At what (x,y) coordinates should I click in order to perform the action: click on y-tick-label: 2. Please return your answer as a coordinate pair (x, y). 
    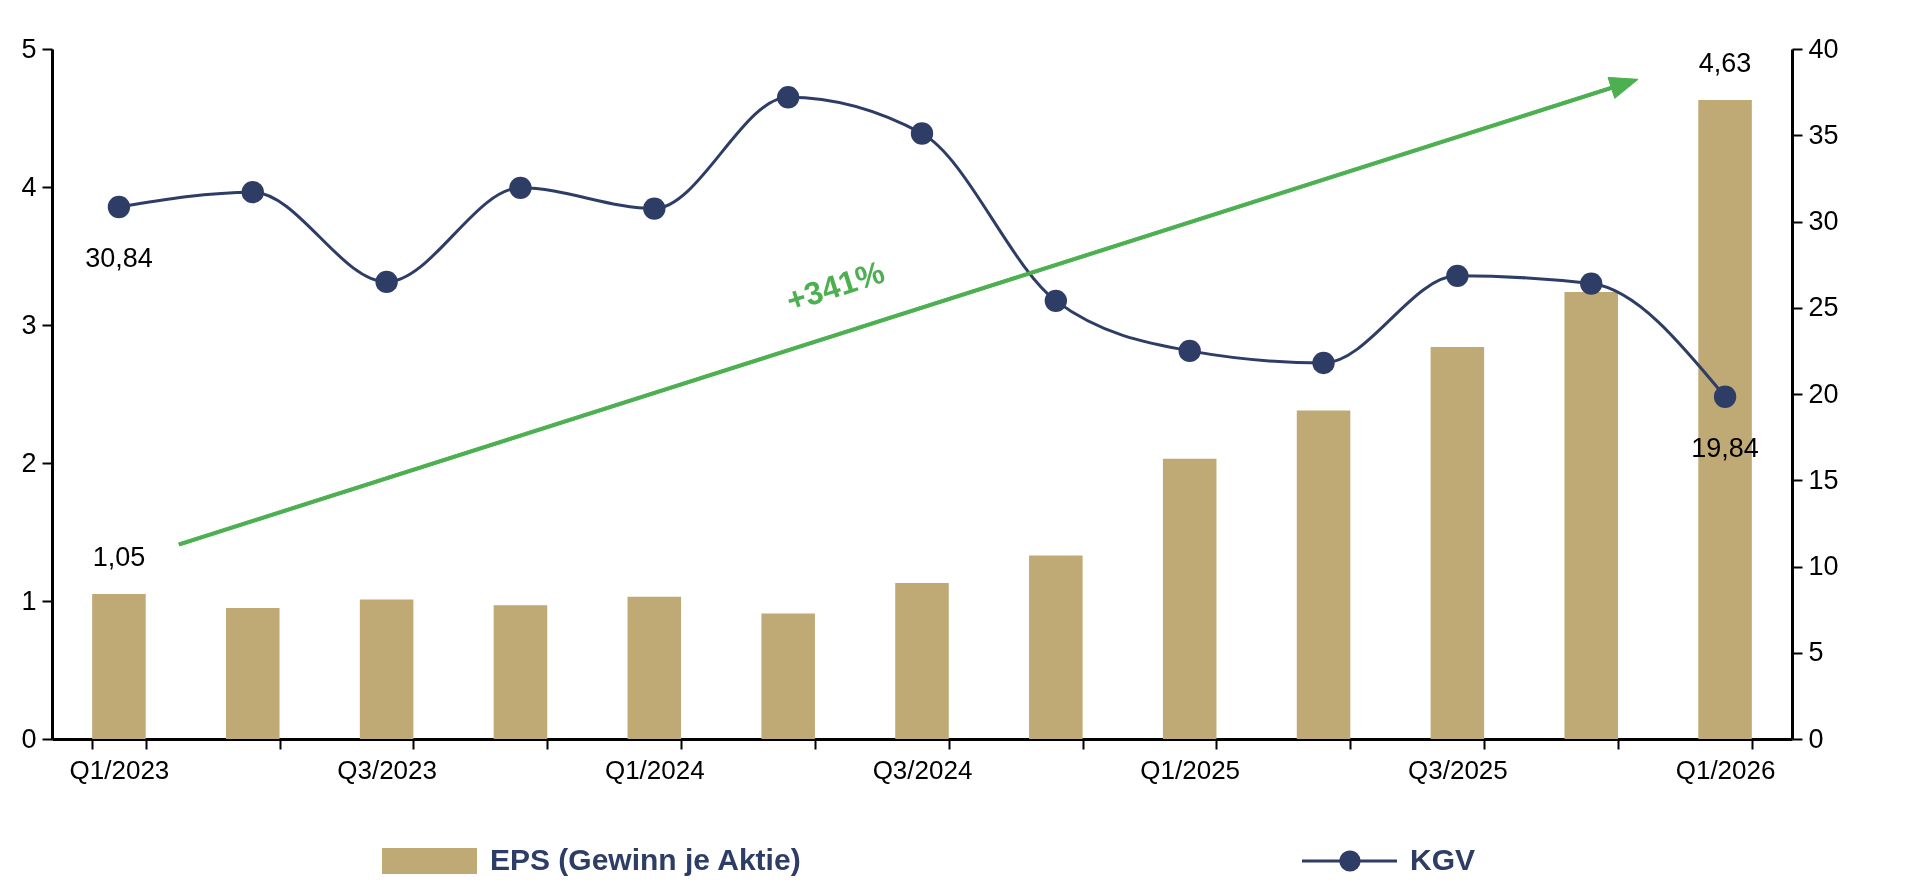
    Looking at the image, I should click on (29, 462).